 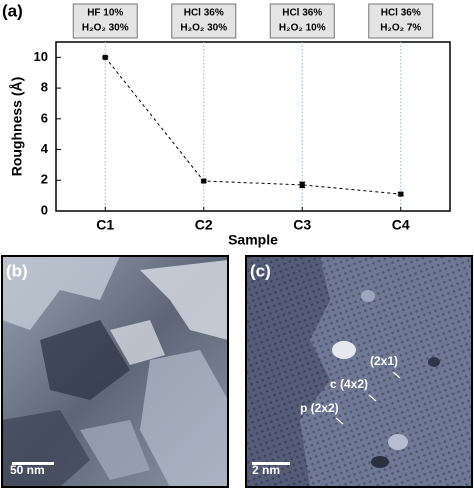 I want to click on panel-label: (b), so click(x=17, y=270).